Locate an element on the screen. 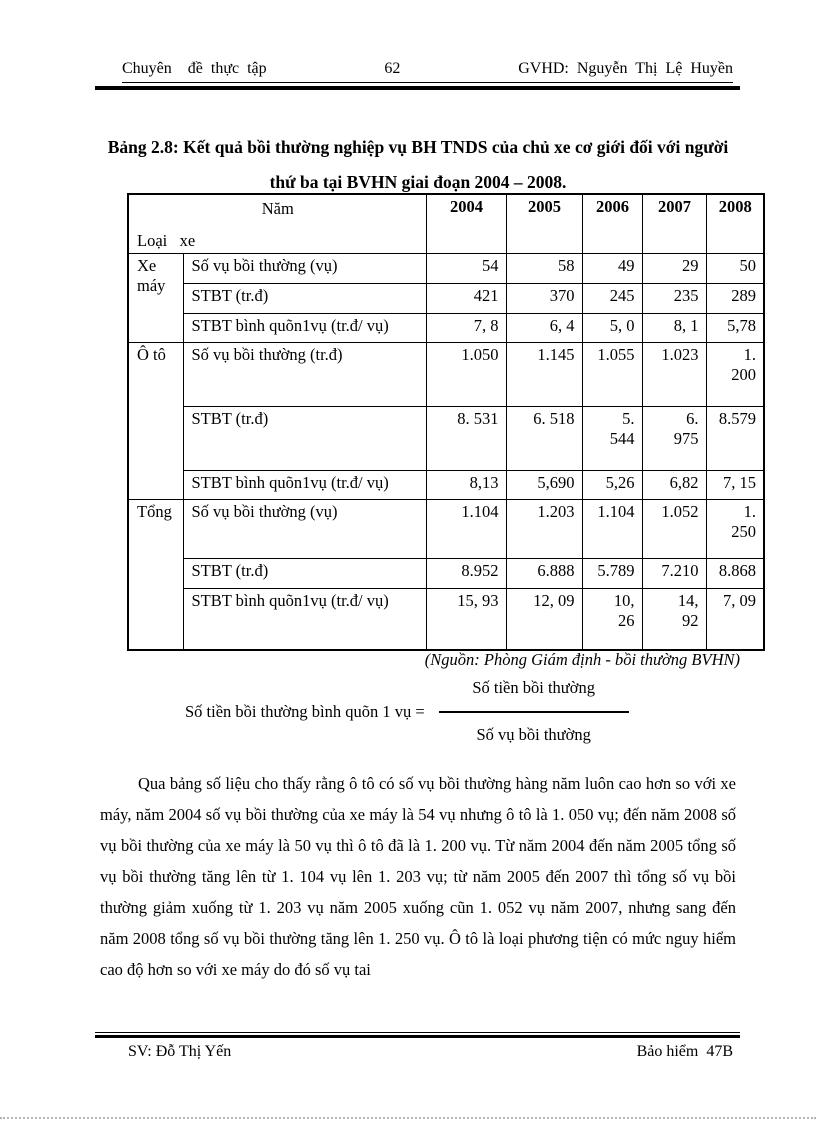 The image size is (816, 1123). table-cell: 5,690 is located at coordinates (544, 485).